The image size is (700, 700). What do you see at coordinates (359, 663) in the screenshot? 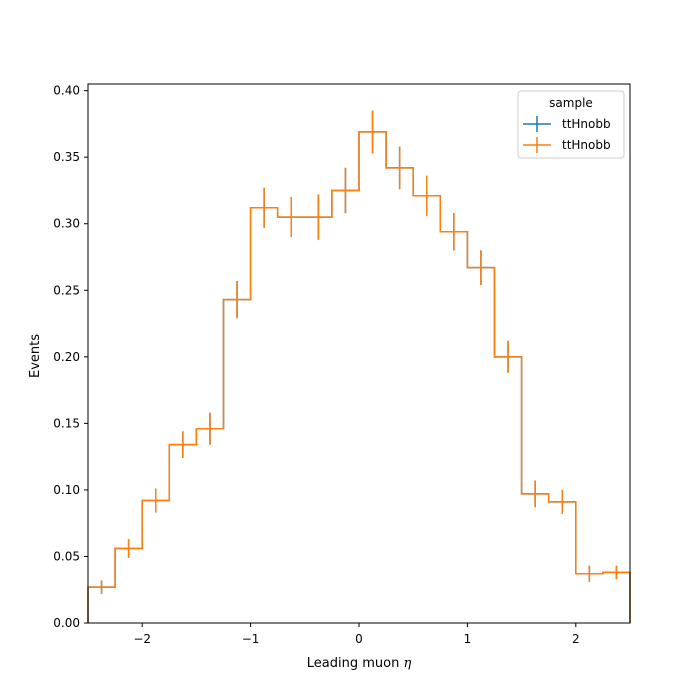
I see `x-axis-label: Leading muon η` at bounding box center [359, 663].